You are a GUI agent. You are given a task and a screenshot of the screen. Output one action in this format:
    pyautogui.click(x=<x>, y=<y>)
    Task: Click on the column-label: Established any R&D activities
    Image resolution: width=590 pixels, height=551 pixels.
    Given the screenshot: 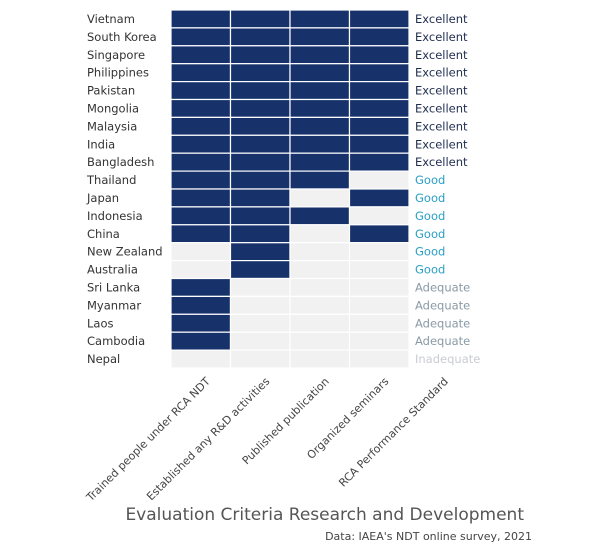 What is the action you would take?
    pyautogui.click(x=208, y=437)
    